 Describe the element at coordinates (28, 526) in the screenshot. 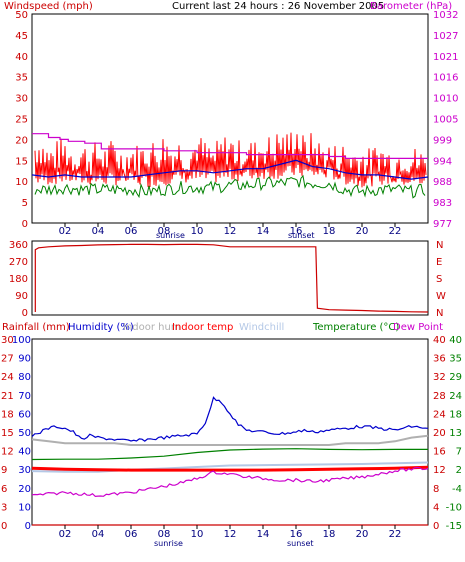

I see `axis1-tick-0: 0` at that location.